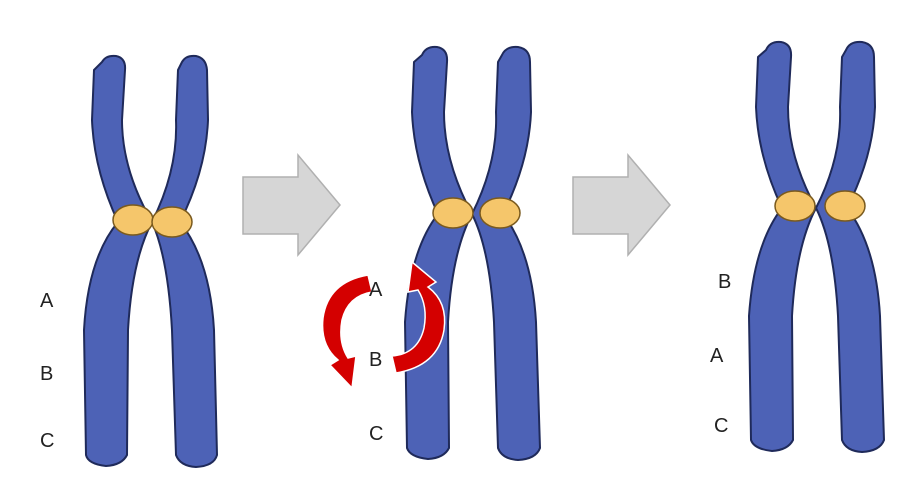 The height and width of the screenshot is (501, 910). I want to click on curved-arrow-right-icon, so click(418, 317).